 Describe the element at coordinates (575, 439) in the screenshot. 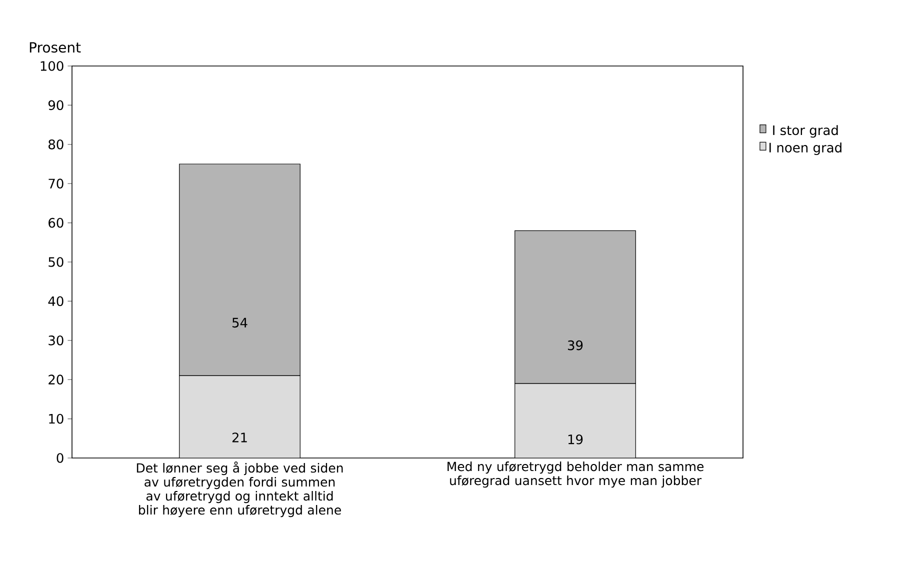

I see `data-label: 19` at that location.